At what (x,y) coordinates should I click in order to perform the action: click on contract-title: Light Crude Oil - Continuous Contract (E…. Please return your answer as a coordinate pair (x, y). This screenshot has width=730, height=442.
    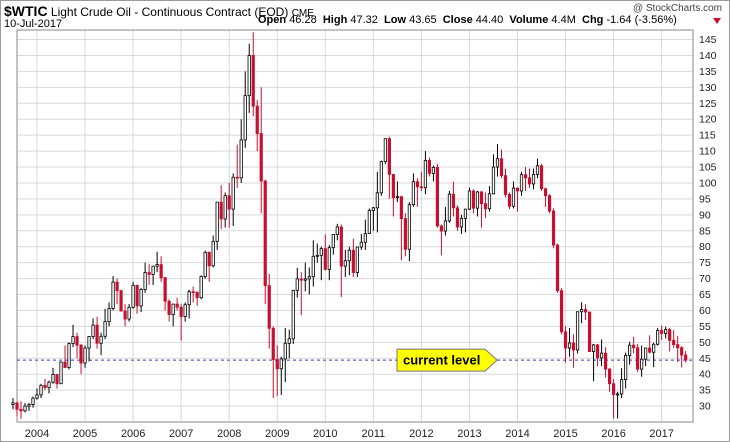
    Looking at the image, I should click on (169, 12).